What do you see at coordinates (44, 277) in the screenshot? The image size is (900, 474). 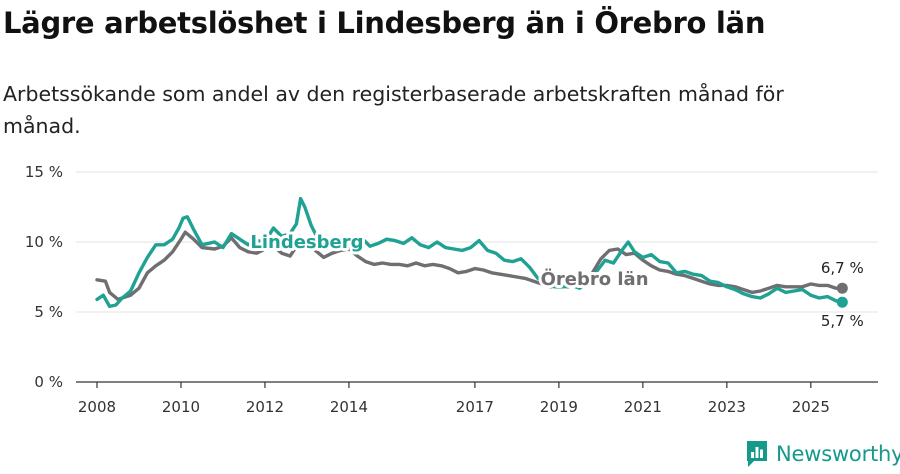 I see `y-axis-ticks: 0 % 5 % 10 % 15 %` at bounding box center [44, 277].